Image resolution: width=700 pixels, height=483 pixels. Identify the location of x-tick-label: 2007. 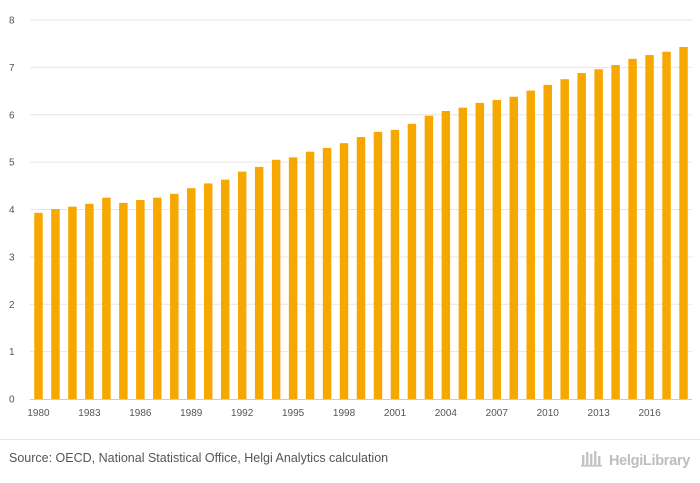
(497, 413).